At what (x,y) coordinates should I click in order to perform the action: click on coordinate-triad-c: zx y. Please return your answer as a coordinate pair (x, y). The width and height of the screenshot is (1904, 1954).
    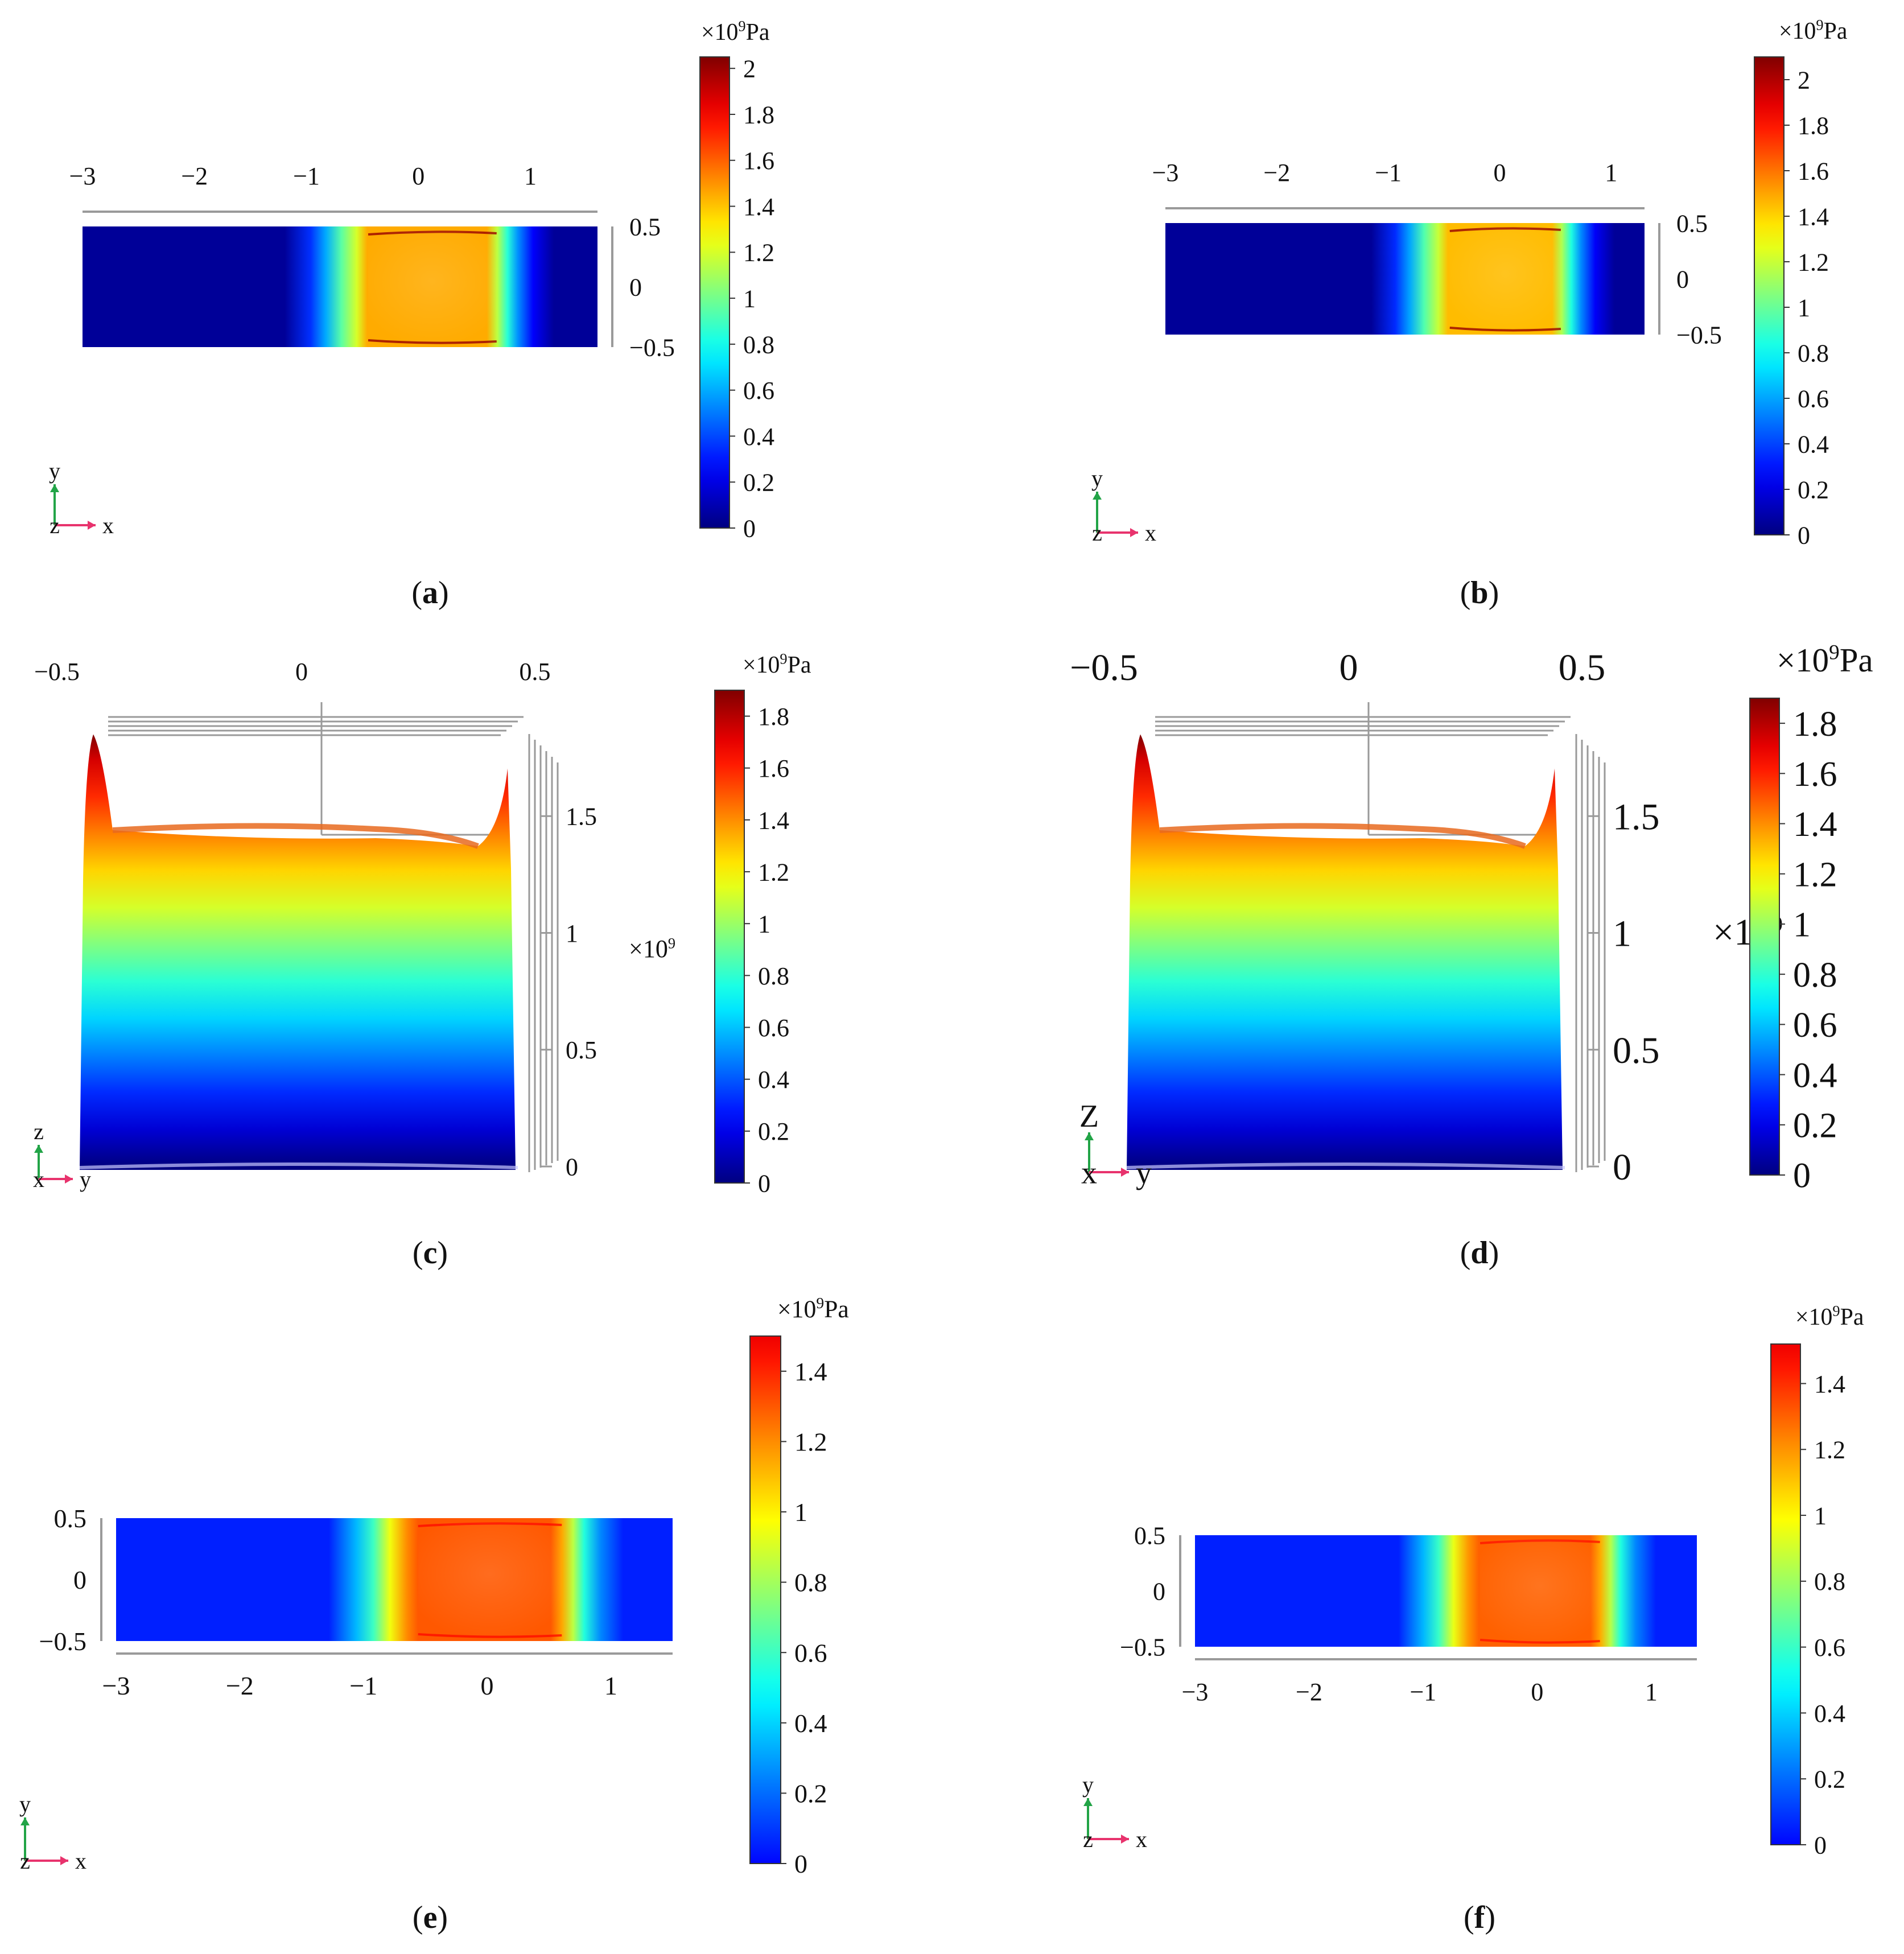
    Looking at the image, I should click on (62, 1156).